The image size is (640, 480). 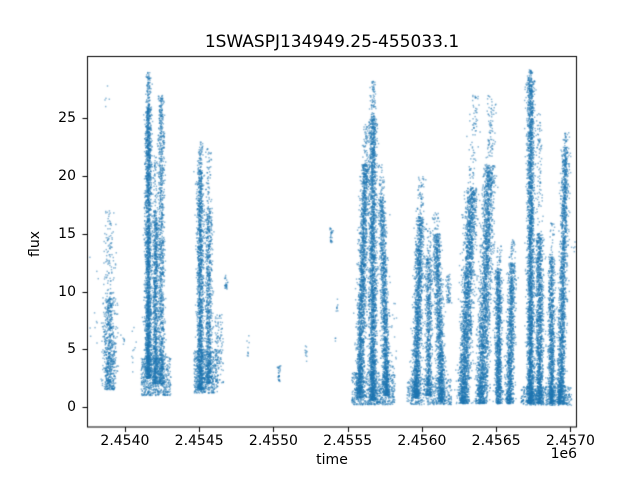 What do you see at coordinates (67, 291) in the screenshot?
I see `y-tick-label: 10` at bounding box center [67, 291].